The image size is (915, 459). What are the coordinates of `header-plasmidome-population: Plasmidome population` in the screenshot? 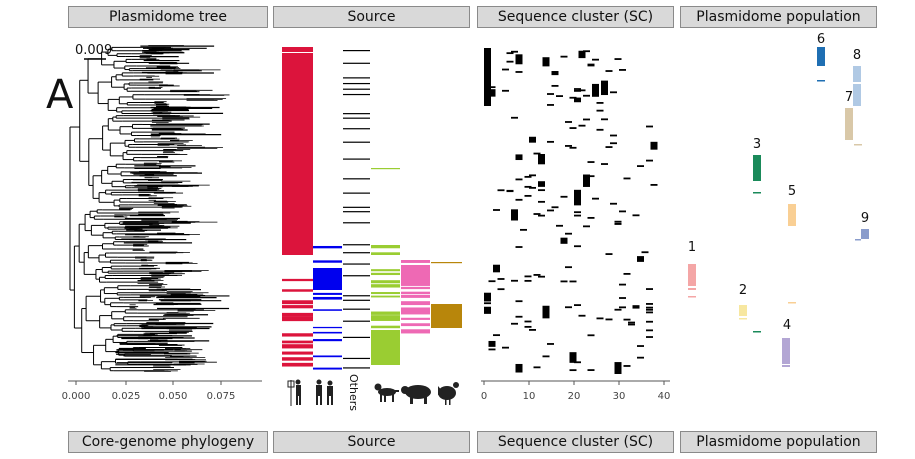 It's located at (778, 17).